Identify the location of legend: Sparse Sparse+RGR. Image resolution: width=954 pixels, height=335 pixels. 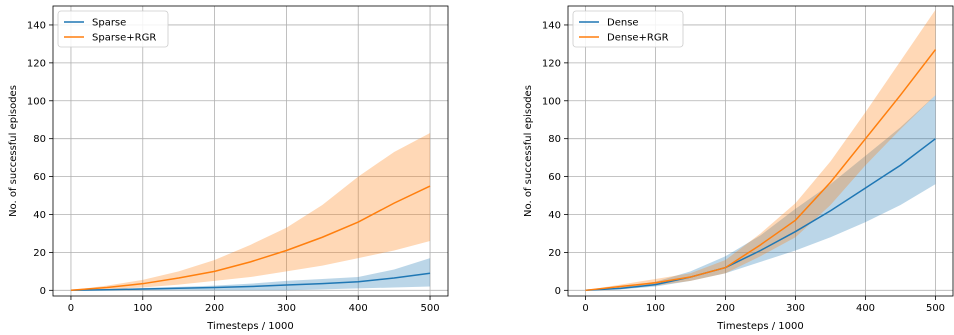
(113, 29).